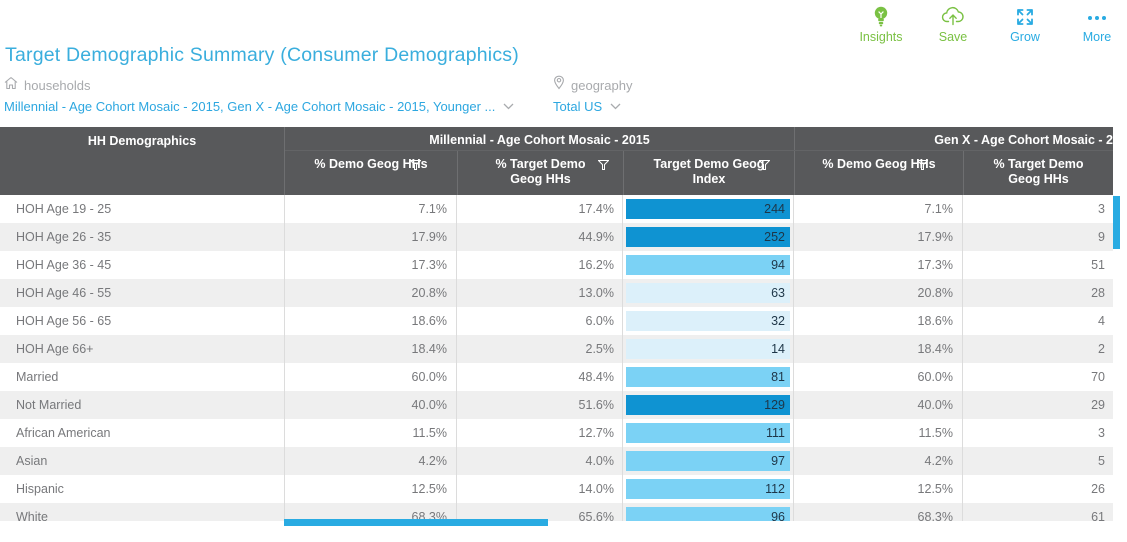 The image size is (1127, 542). Describe the element at coordinates (593, 95) in the screenshot. I see `geography-filter: geography Total US` at that location.